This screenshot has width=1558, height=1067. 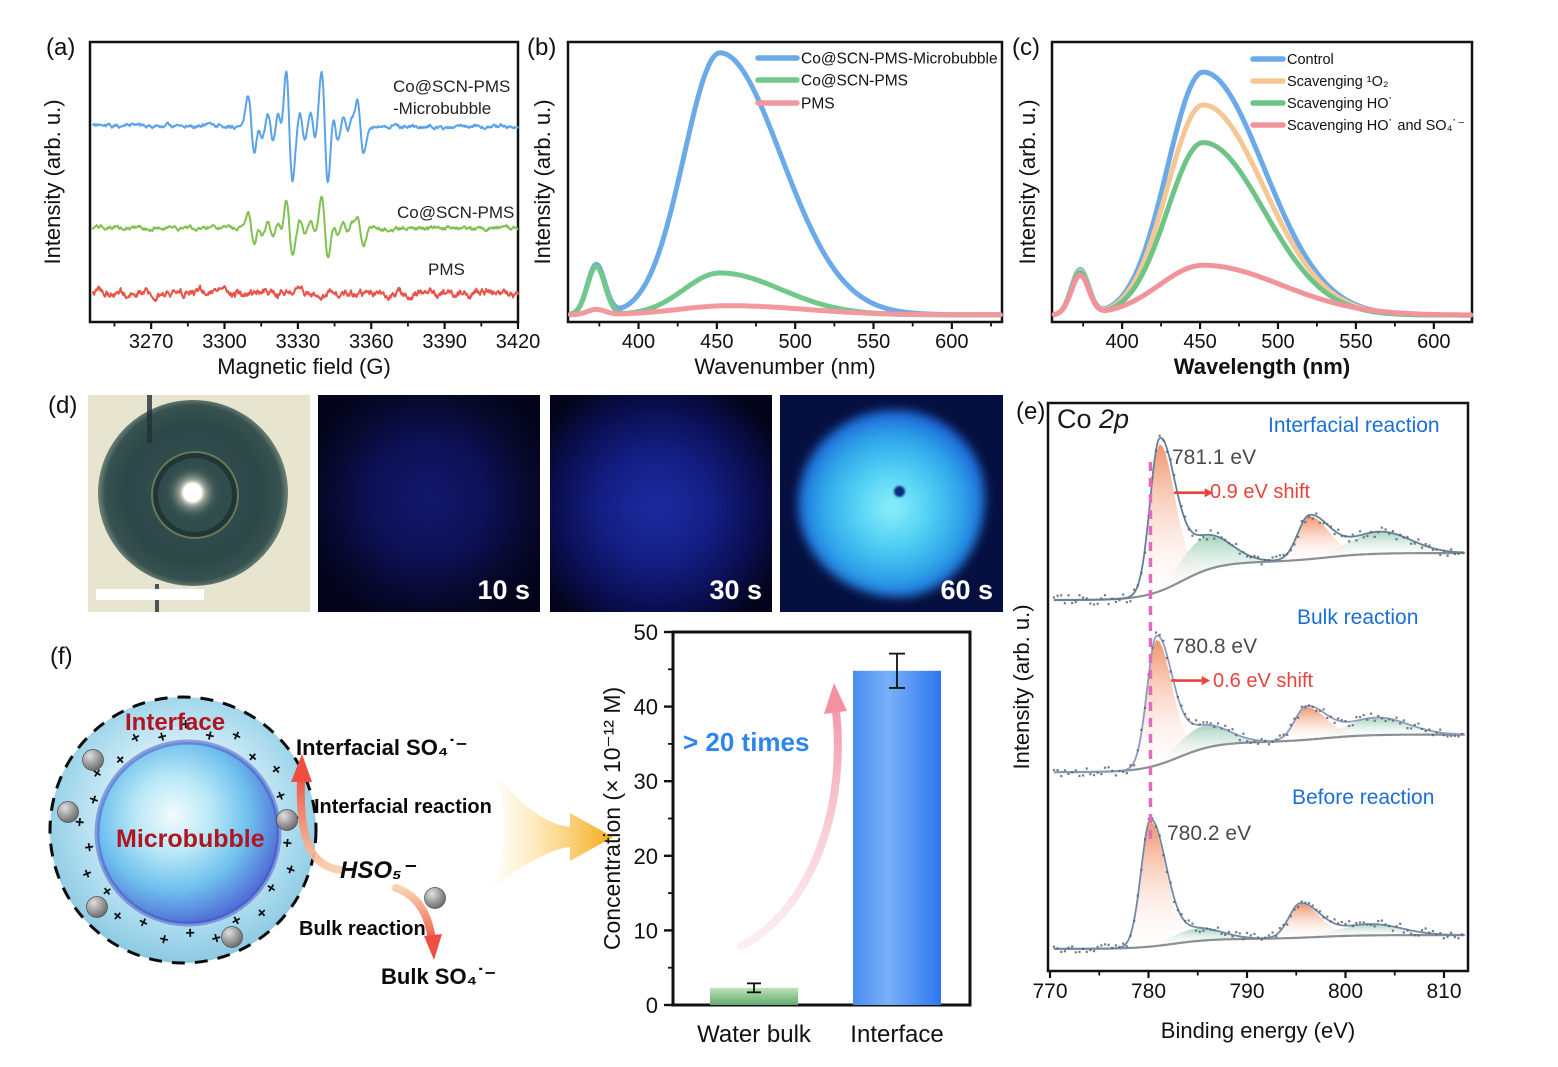 I want to click on light-spot, so click(x=192, y=492).